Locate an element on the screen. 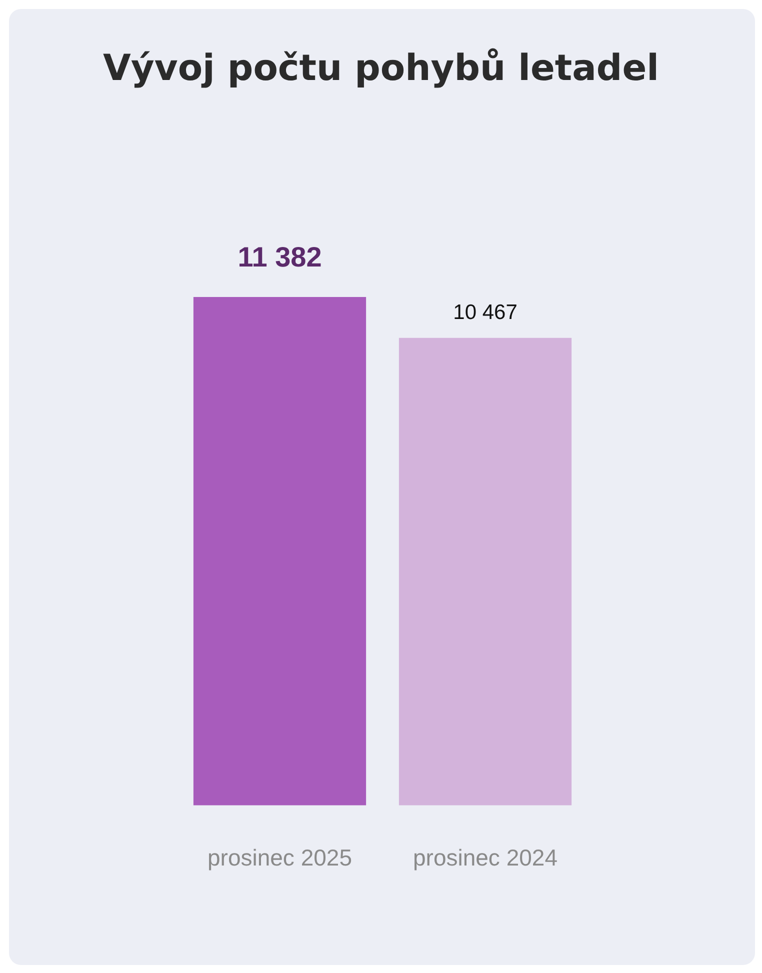  data-label: 10 467 is located at coordinates (485, 312).